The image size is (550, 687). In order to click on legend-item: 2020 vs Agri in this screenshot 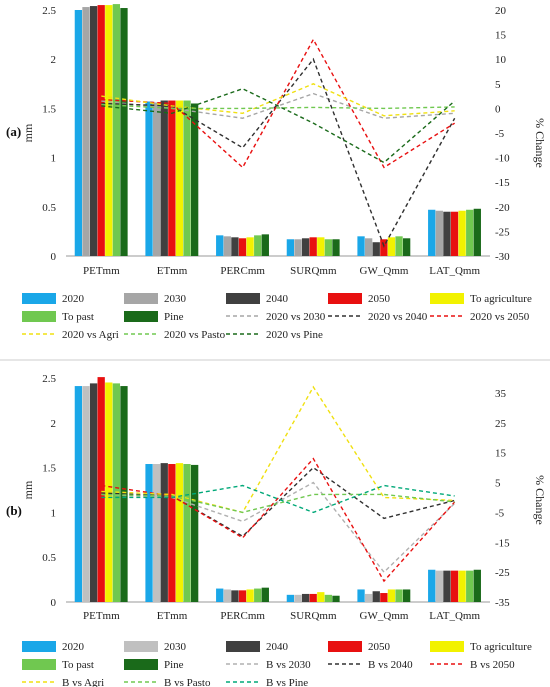, I will do `click(70, 335)`.